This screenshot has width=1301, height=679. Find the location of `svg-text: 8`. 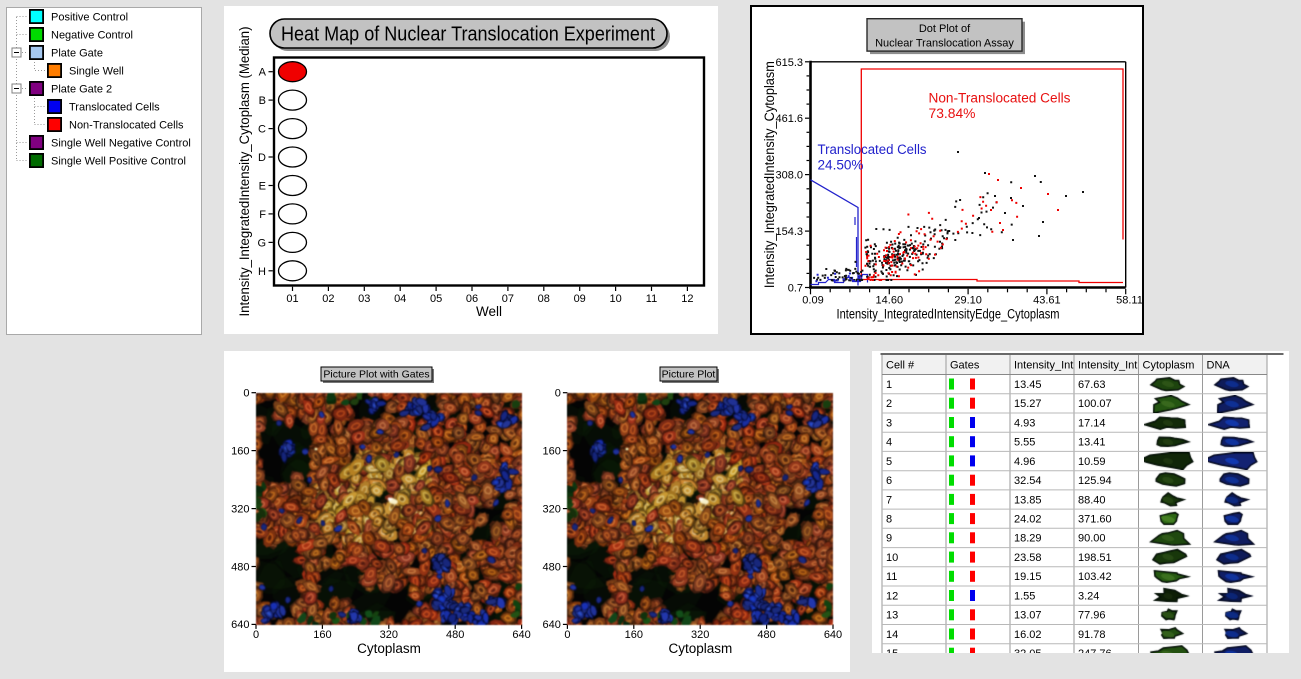

svg-text: 8 is located at coordinates (889, 520).